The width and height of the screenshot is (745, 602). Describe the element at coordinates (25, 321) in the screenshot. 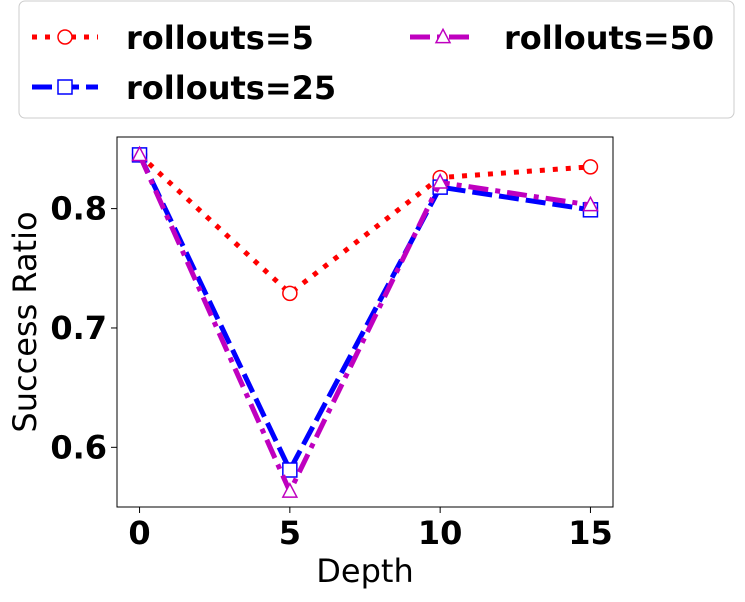

I see `y-axis-label: Success Ratio` at that location.